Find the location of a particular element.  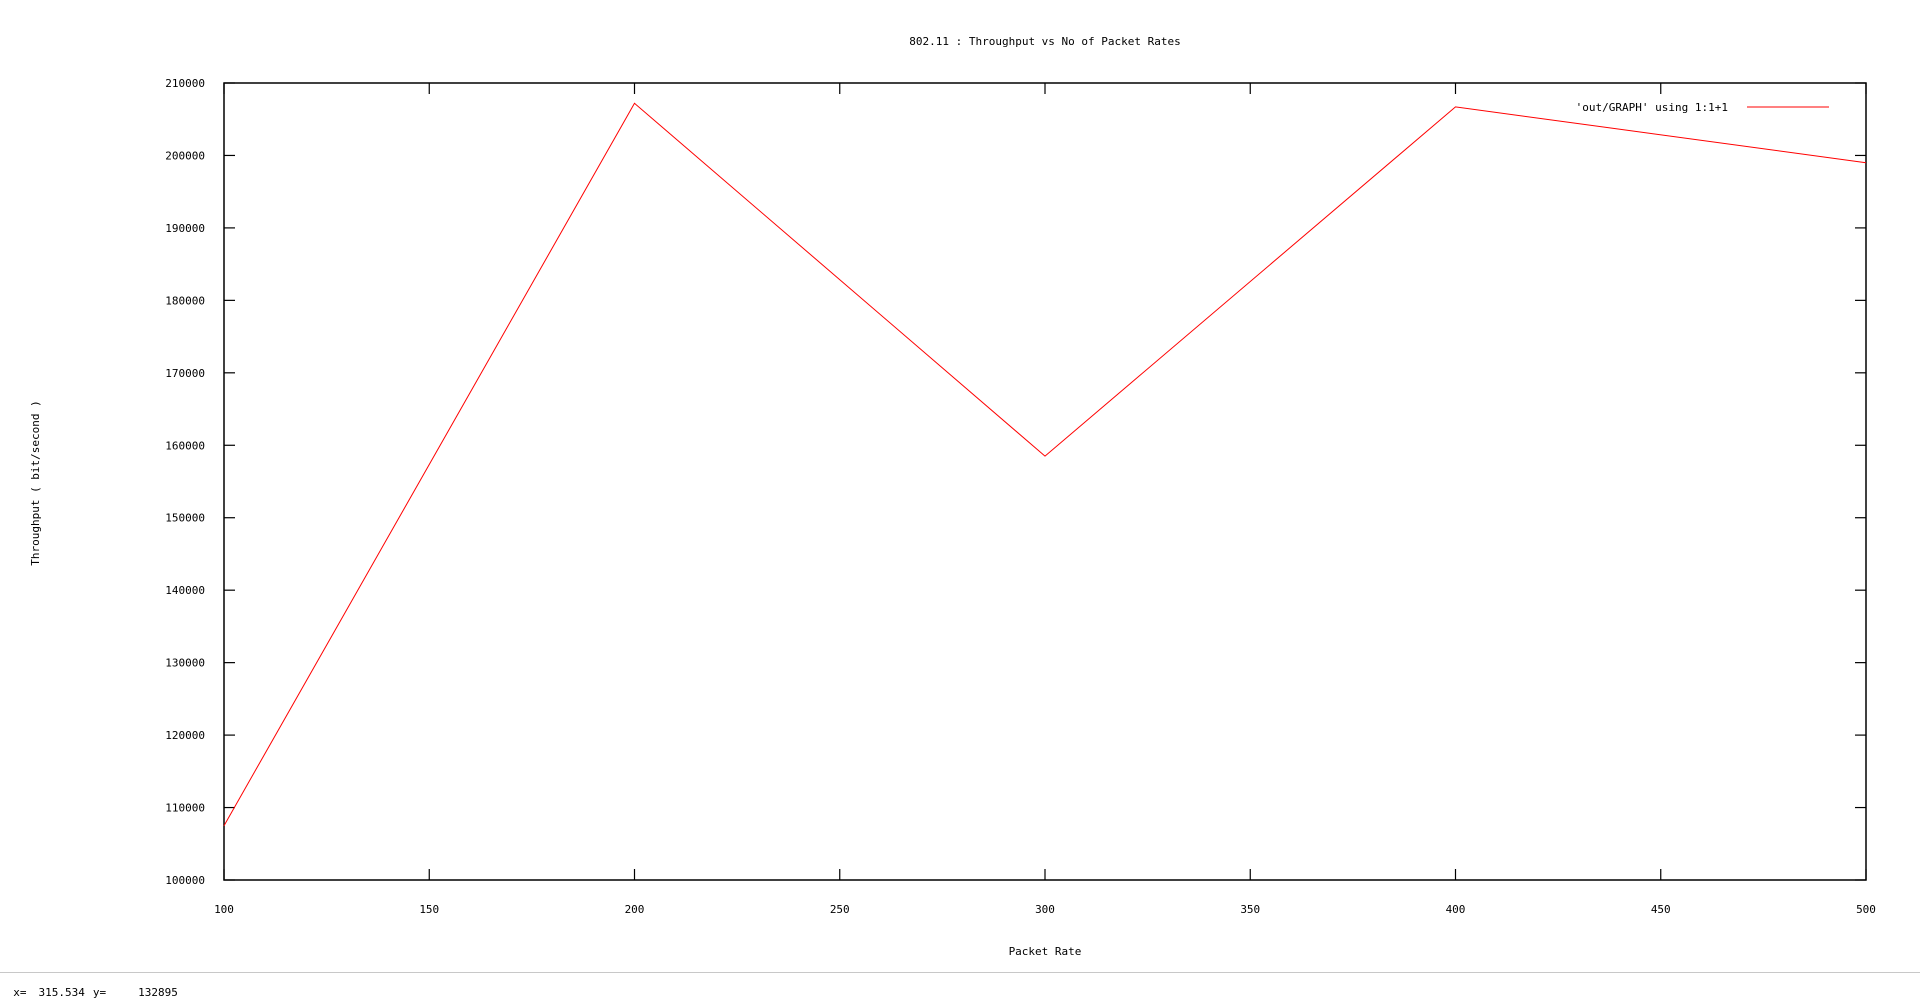

legend-entry-label: 'out/GRAPH' using 1:1+1 is located at coordinates (1652, 107).